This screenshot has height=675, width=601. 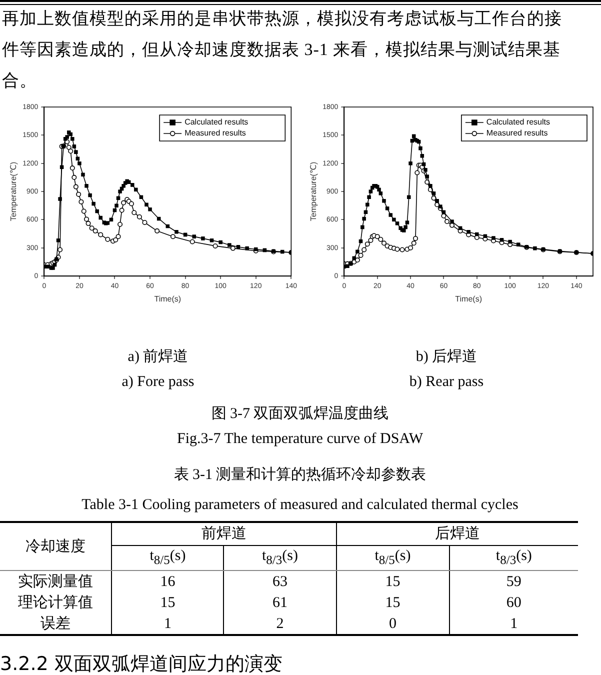 I want to click on text: 61, so click(x=280, y=602).